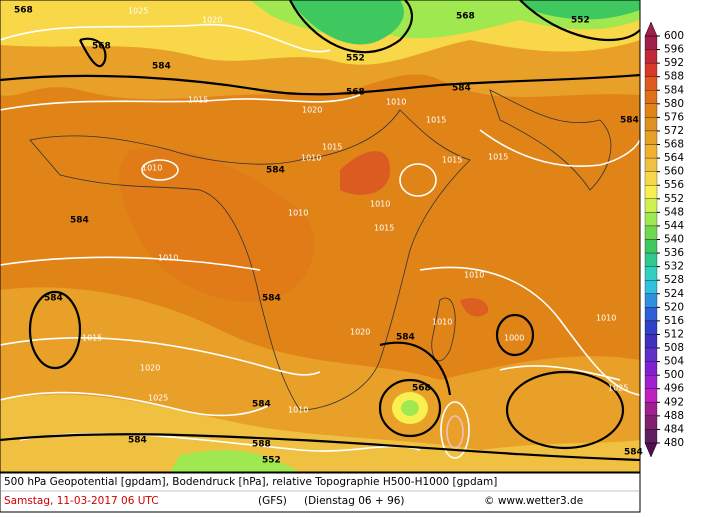 The image size is (704, 517). What do you see at coordinates (674, 362) in the screenshot?
I see `legend-label: 504` at bounding box center [674, 362].